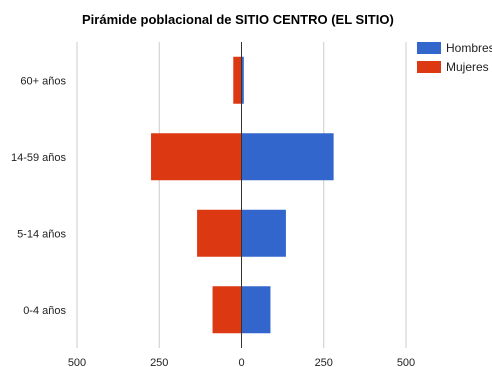 The image size is (492, 367). What do you see at coordinates (44, 311) in the screenshot?
I see `category-label: 0-4 años` at bounding box center [44, 311].